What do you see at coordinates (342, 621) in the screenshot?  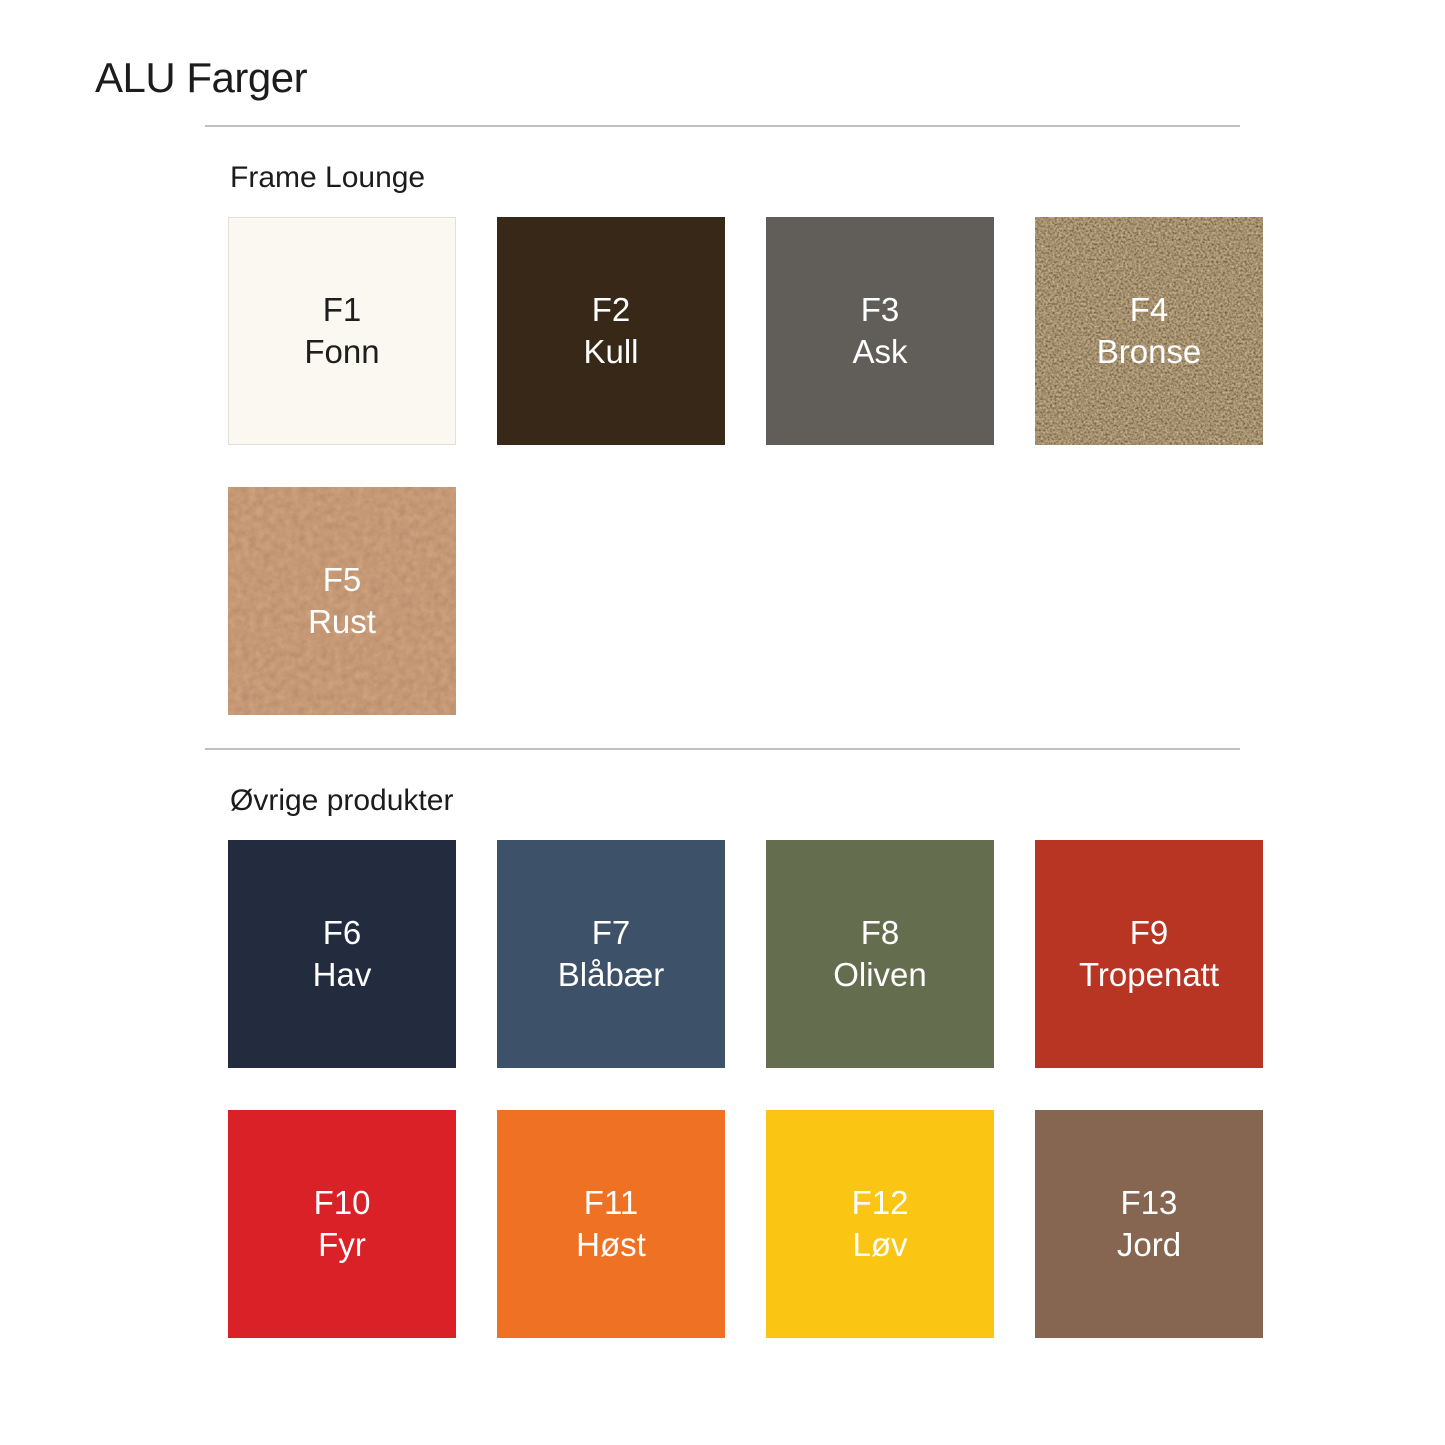 I see `swatch-name: Rust` at bounding box center [342, 621].